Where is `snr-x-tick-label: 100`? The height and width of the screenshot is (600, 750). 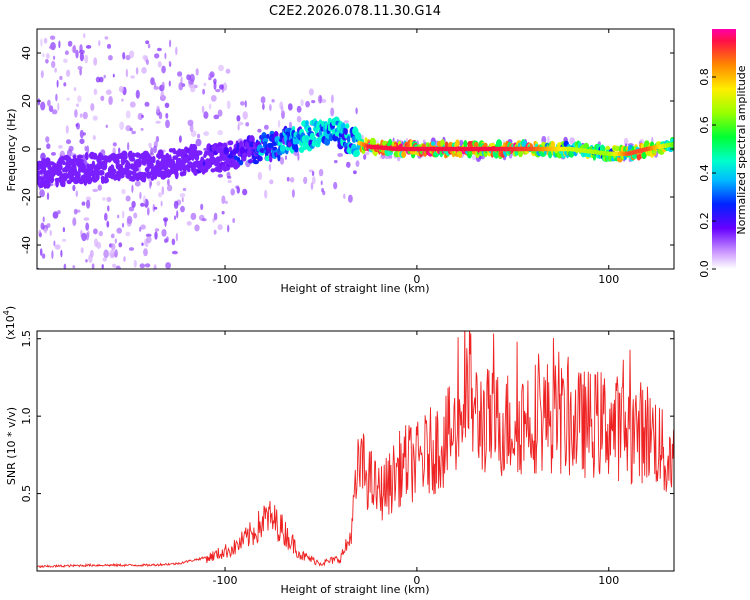
snr-x-tick-label: 100 is located at coordinates (608, 580).